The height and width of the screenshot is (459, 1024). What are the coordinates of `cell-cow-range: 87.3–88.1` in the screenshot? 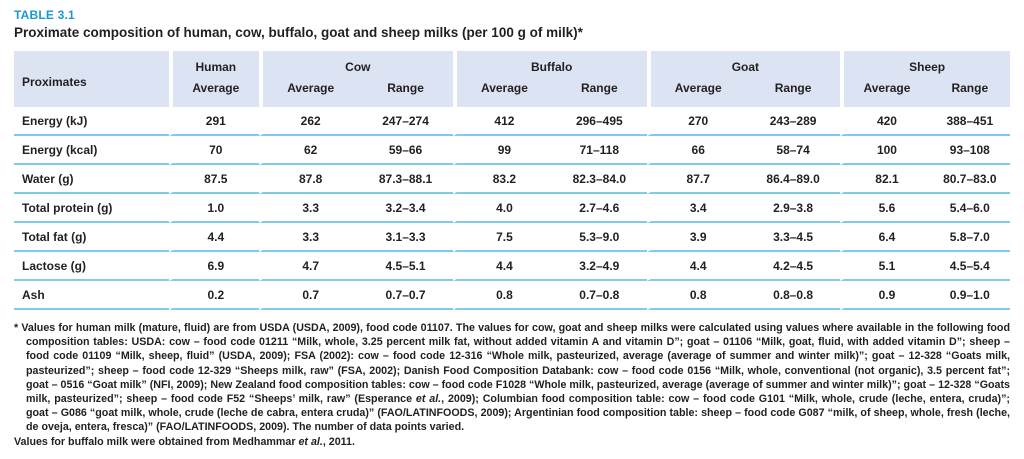 It's located at (405, 179).